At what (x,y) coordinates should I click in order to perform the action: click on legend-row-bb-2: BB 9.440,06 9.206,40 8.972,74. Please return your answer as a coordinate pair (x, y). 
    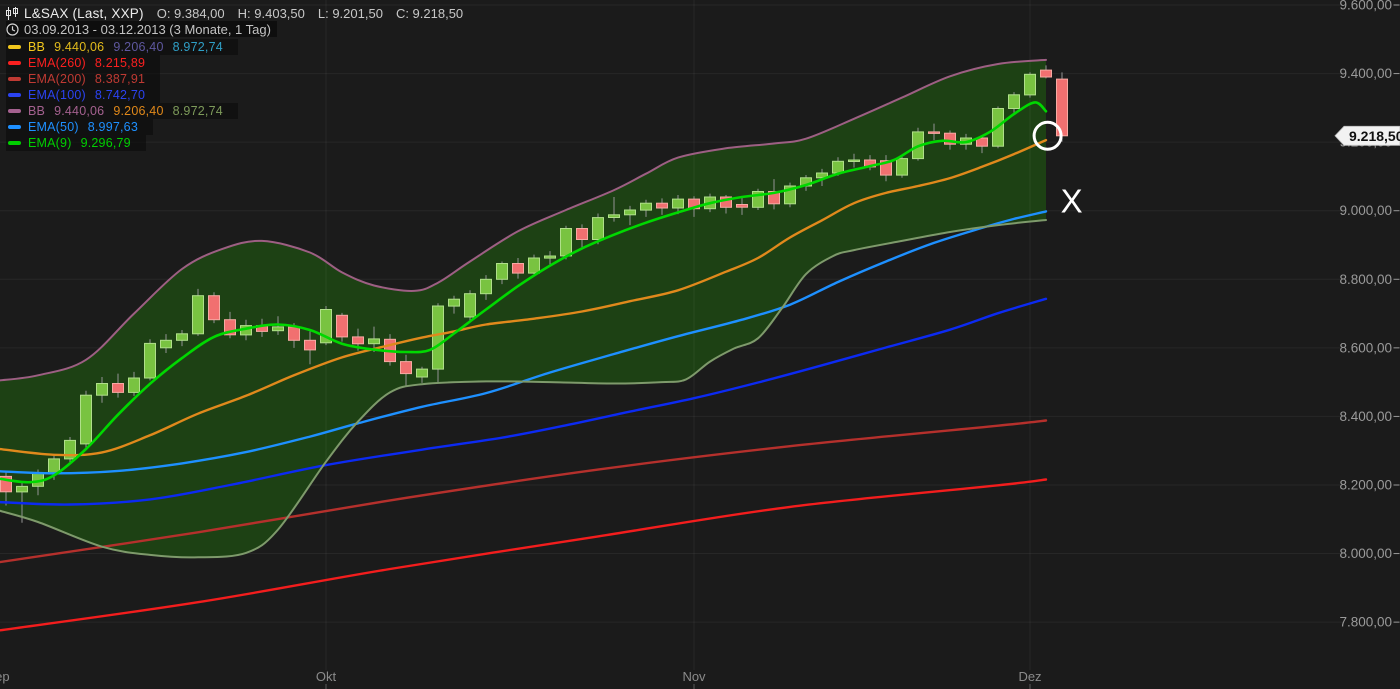
    Looking at the image, I should click on (122, 111).